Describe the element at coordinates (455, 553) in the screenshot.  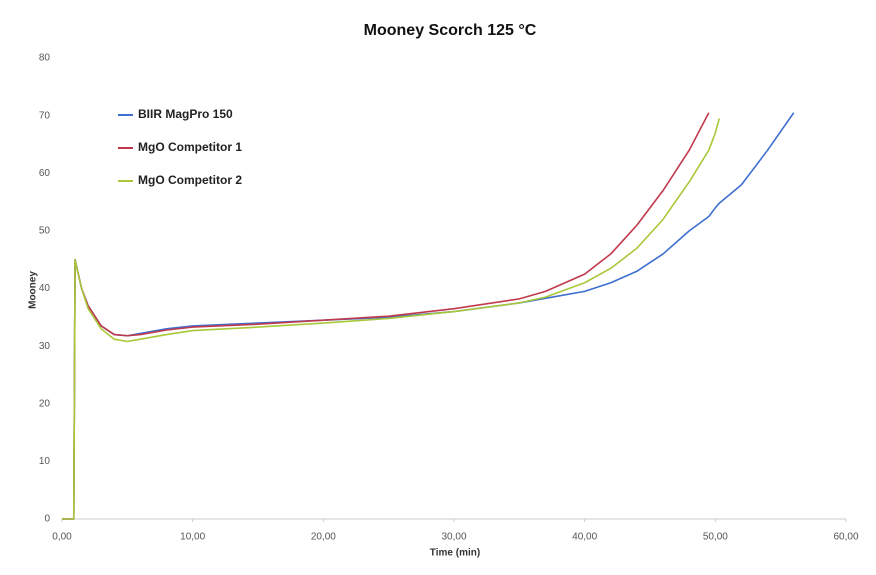
I see `x-axis-title: Time (min)` at that location.